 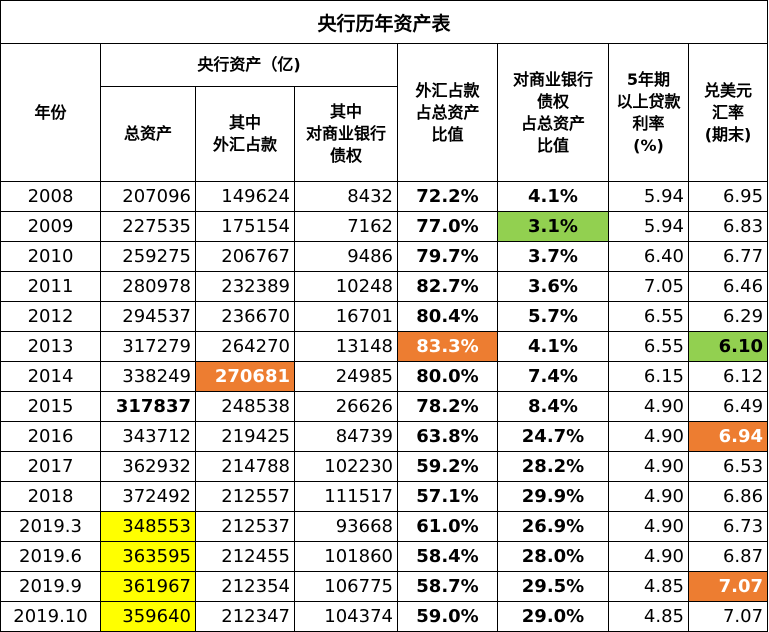 What do you see at coordinates (346, 406) in the screenshot?
I see `cell-claims: 26626` at bounding box center [346, 406].